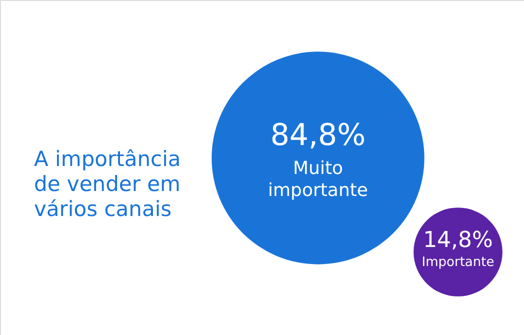 The image size is (524, 335). Describe the element at coordinates (318, 135) in the screenshot. I see `data-label: 84,8%` at that location.